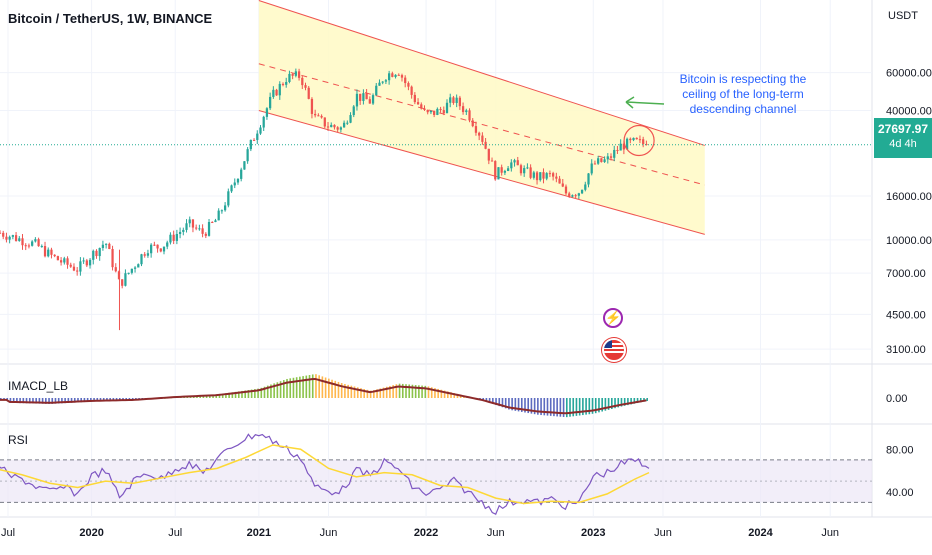 This screenshot has height=555, width=932. What do you see at coordinates (903, 144) in the screenshot?
I see `bar-countdown: 4d 4h` at bounding box center [903, 144].